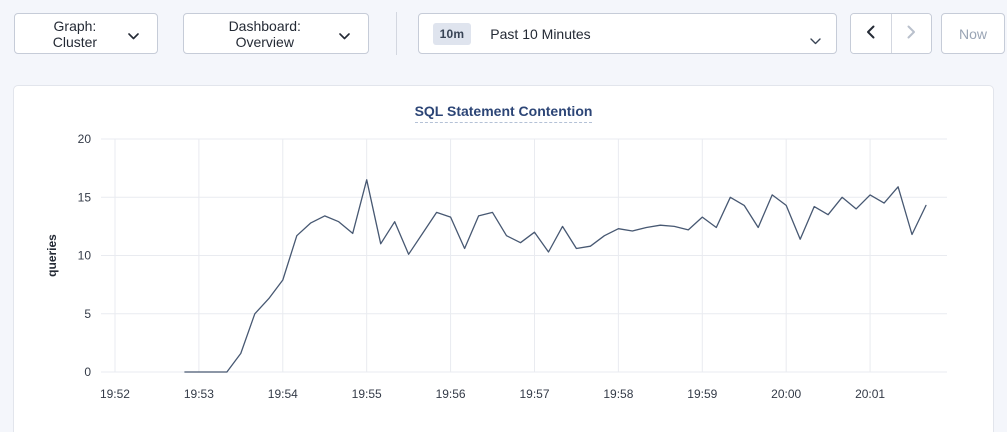 This screenshot has width=1007, height=432. What do you see at coordinates (85, 197) in the screenshot?
I see `svg-text: 15` at bounding box center [85, 197].